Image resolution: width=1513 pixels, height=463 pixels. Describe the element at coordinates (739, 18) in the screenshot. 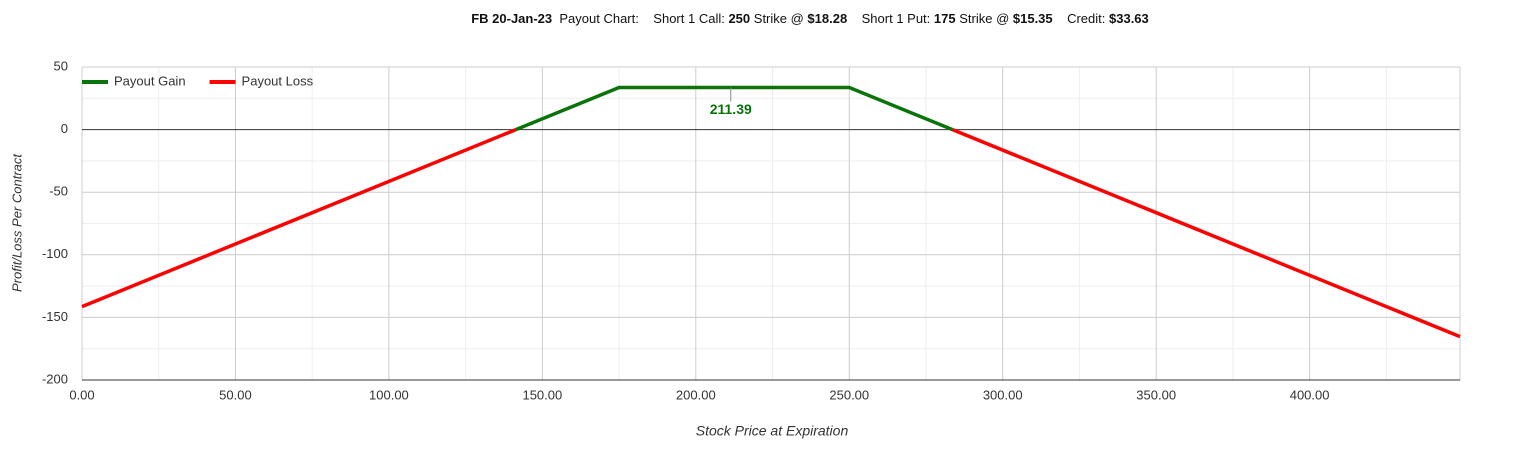

I see `title-part: 250` at that location.